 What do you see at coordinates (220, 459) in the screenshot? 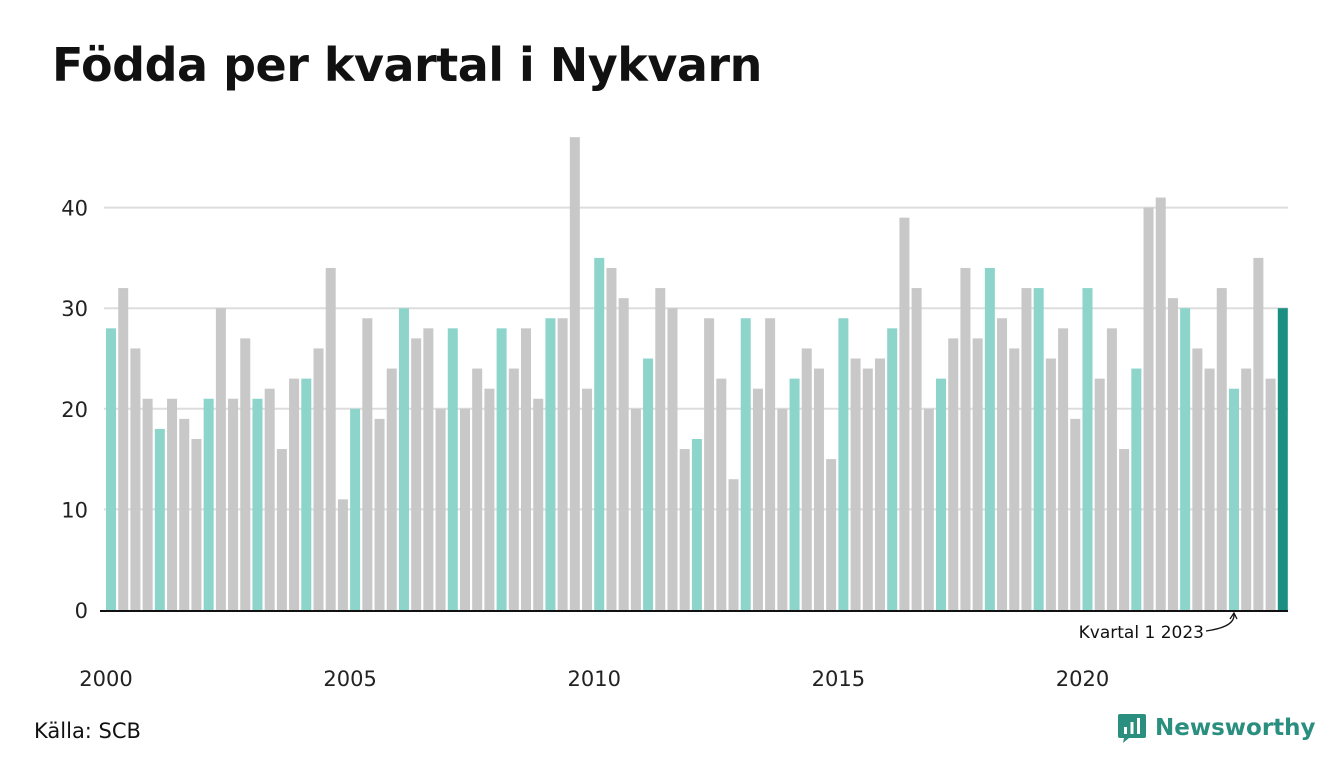
I see `bar-2002-q2` at bounding box center [220, 459].